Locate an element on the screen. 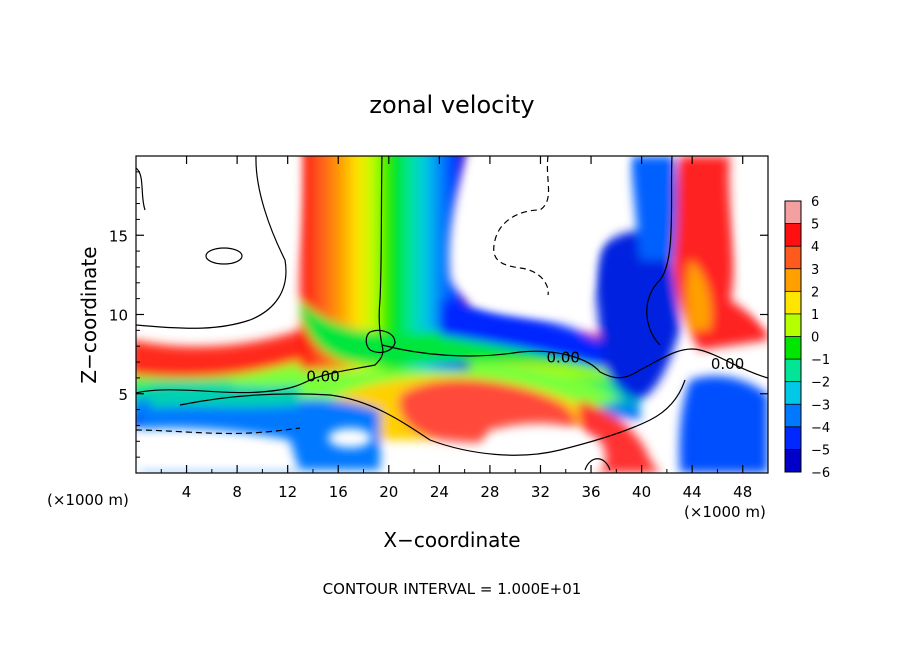 The width and height of the screenshot is (904, 654). contour-zero-mid is located at coordinates (574, 361).